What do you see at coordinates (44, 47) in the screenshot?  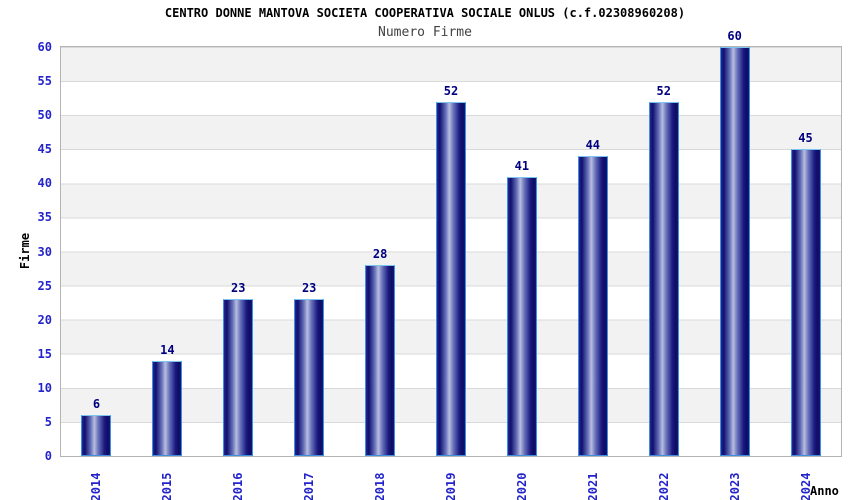 I see `y-tick-label: 60` at bounding box center [44, 47].